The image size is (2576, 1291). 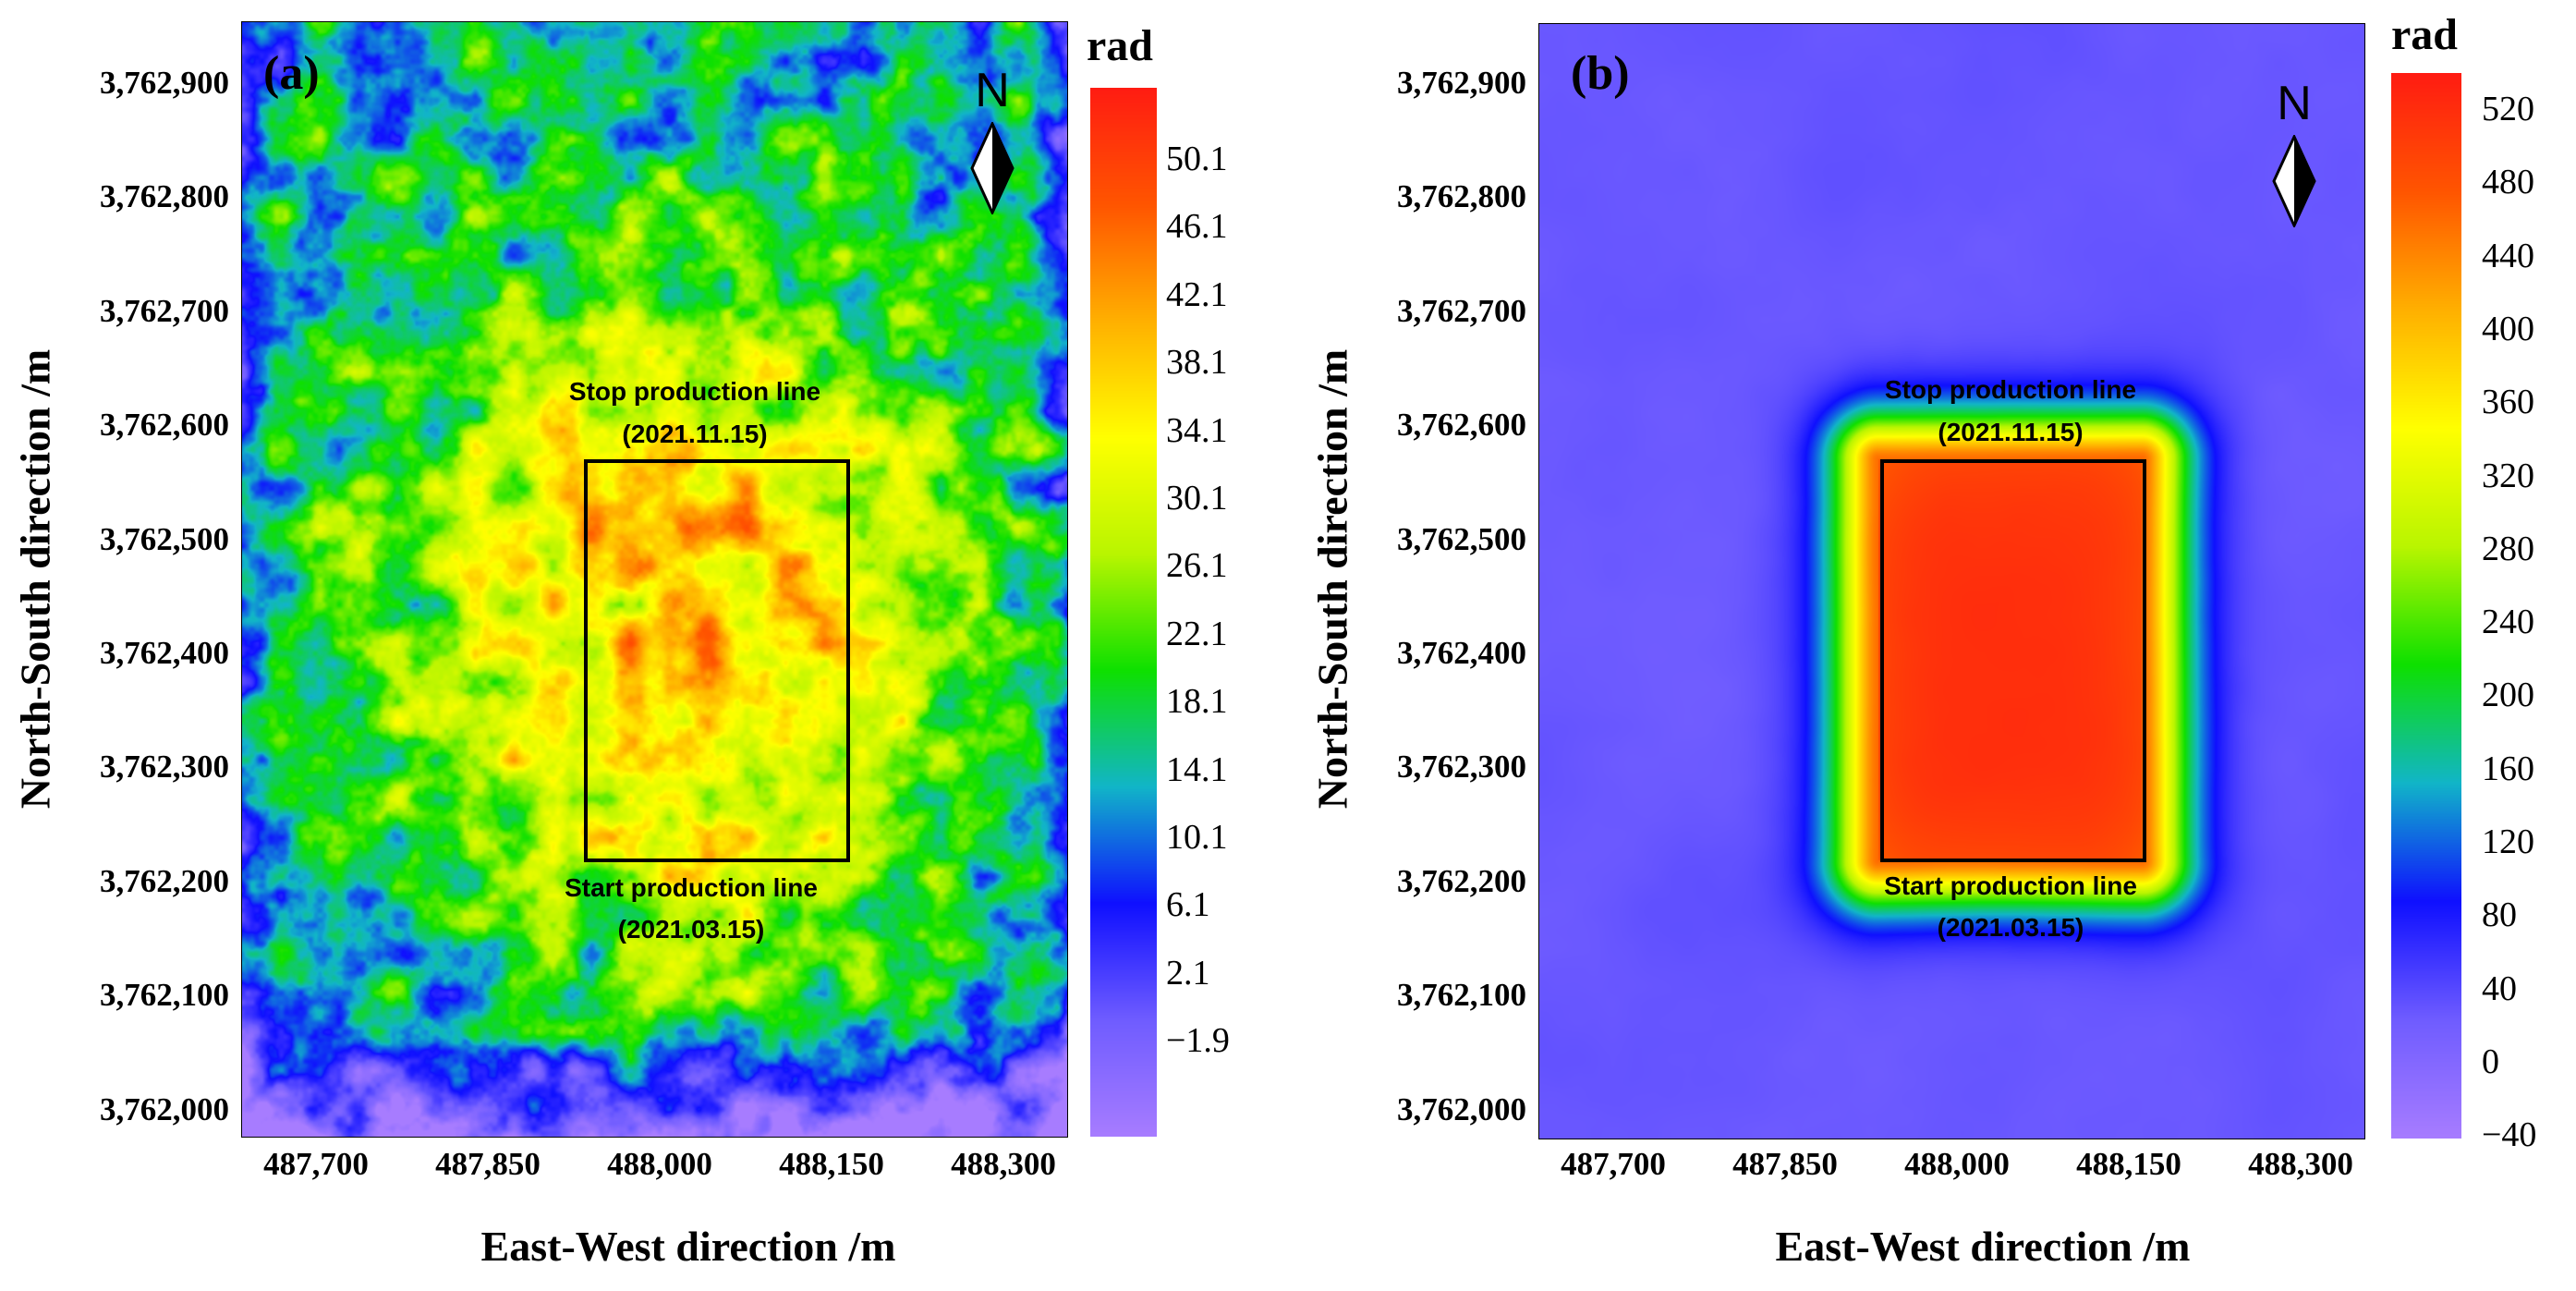 I want to click on x-axis-title-b: East-West direction /m, so click(x=1983, y=1246).